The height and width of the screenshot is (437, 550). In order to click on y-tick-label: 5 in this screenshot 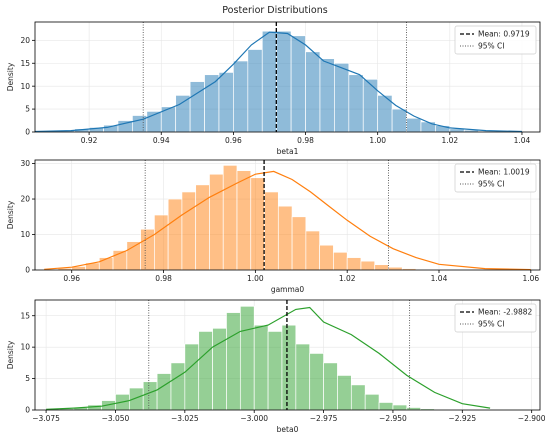, I will do `click(27, 109)`.